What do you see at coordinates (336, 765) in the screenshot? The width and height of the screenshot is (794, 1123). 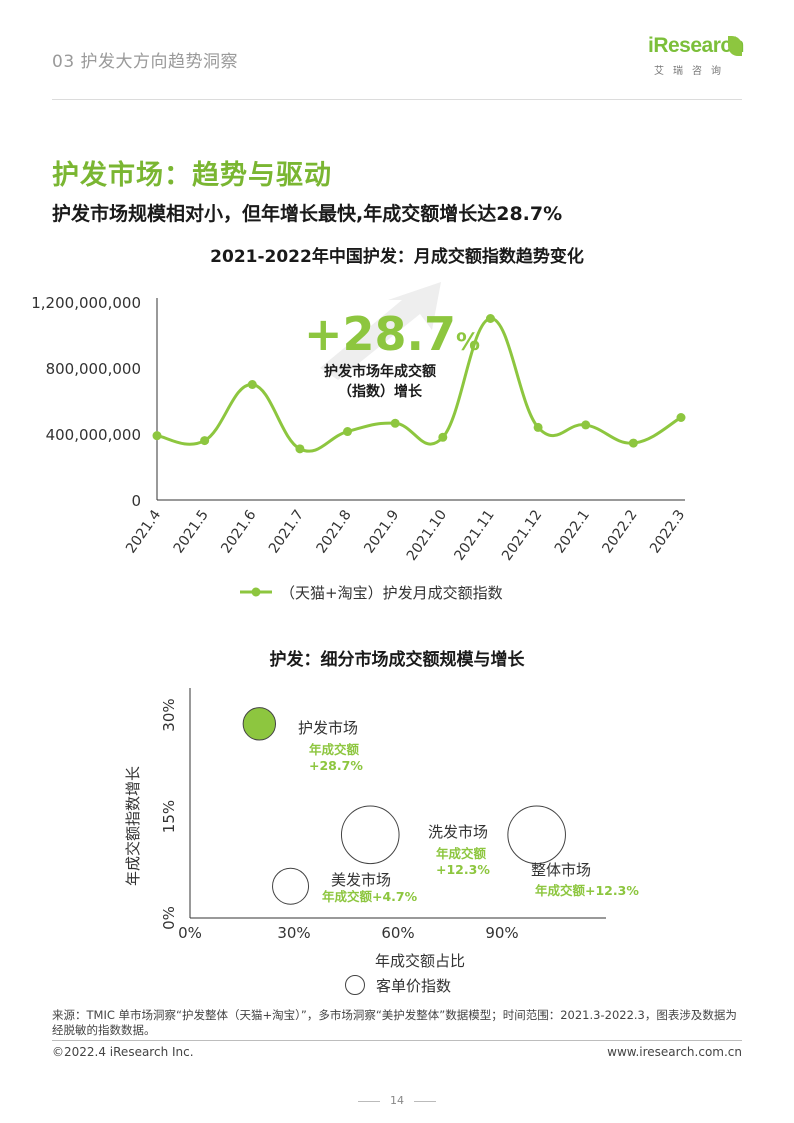 I see `bubble-value-label: +28.7%` at bounding box center [336, 765].